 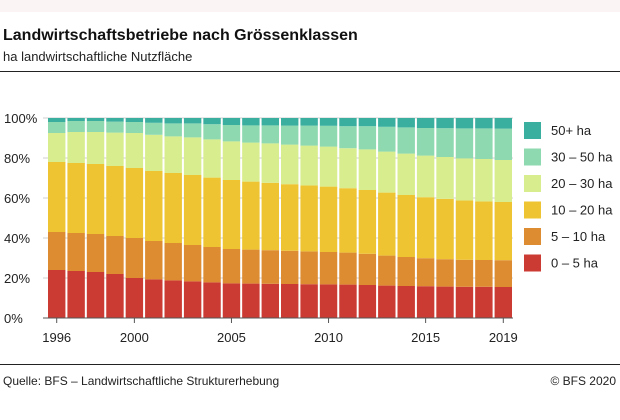 What do you see at coordinates (503, 337) in the screenshot?
I see `x-tick-label: 2019` at bounding box center [503, 337].